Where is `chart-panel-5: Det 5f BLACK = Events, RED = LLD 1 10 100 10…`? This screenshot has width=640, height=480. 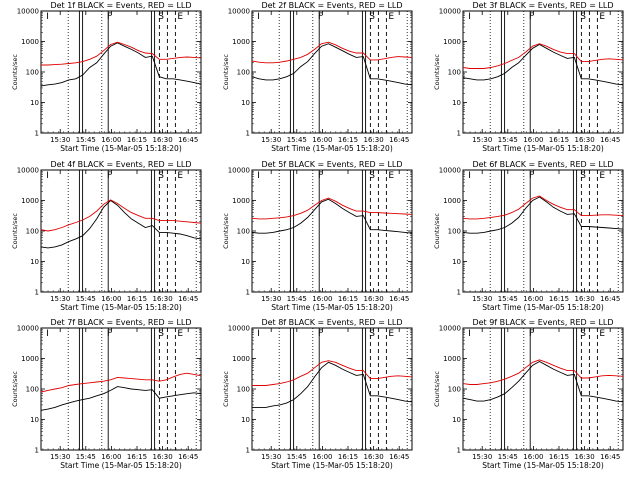
chart-panel-5: Det 5f BLACK = Events, RED = LLD 1 10 100 10… is located at coordinates (317, 236).